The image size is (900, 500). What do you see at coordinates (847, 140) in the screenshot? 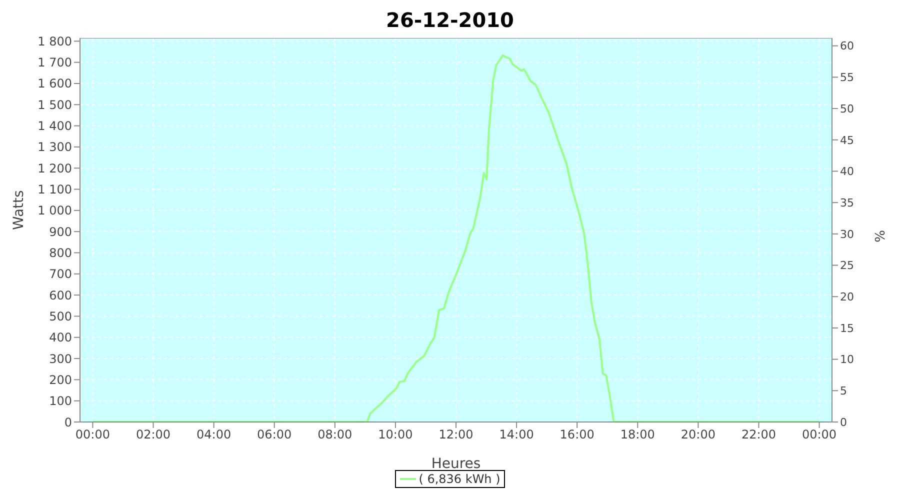
I see `y2-tick-label: 45` at bounding box center [847, 140].